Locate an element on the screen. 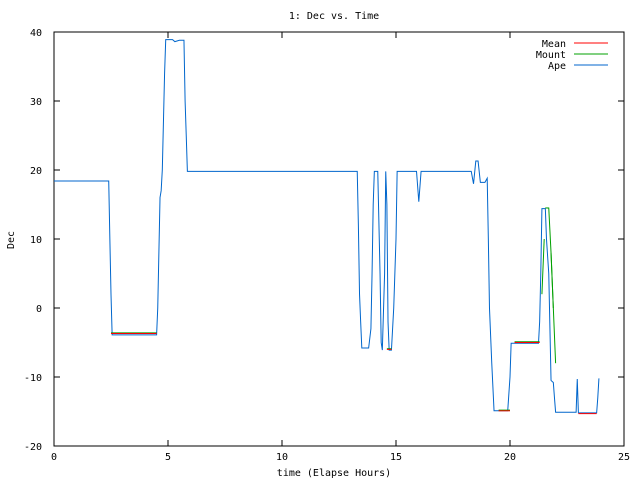  series-mount-line is located at coordinates (551, 285).